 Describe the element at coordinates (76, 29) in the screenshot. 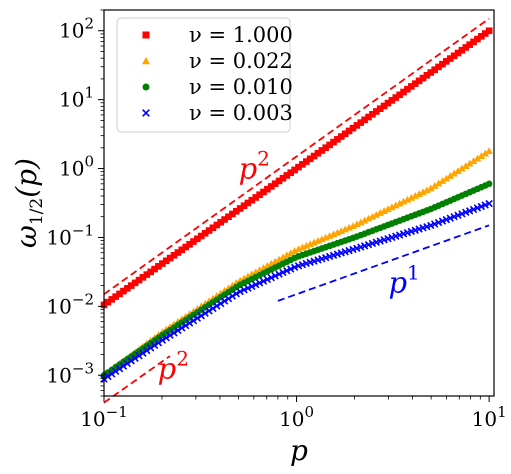

I see `y-tick-label: 10²` at that location.